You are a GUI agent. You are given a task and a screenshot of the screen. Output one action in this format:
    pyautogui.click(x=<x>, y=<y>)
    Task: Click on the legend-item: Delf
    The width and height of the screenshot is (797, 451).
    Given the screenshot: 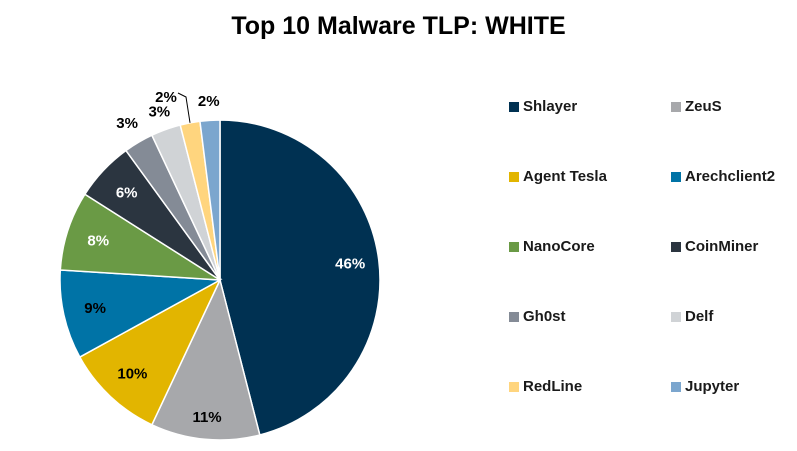 What is the action you would take?
    pyautogui.click(x=692, y=316)
    